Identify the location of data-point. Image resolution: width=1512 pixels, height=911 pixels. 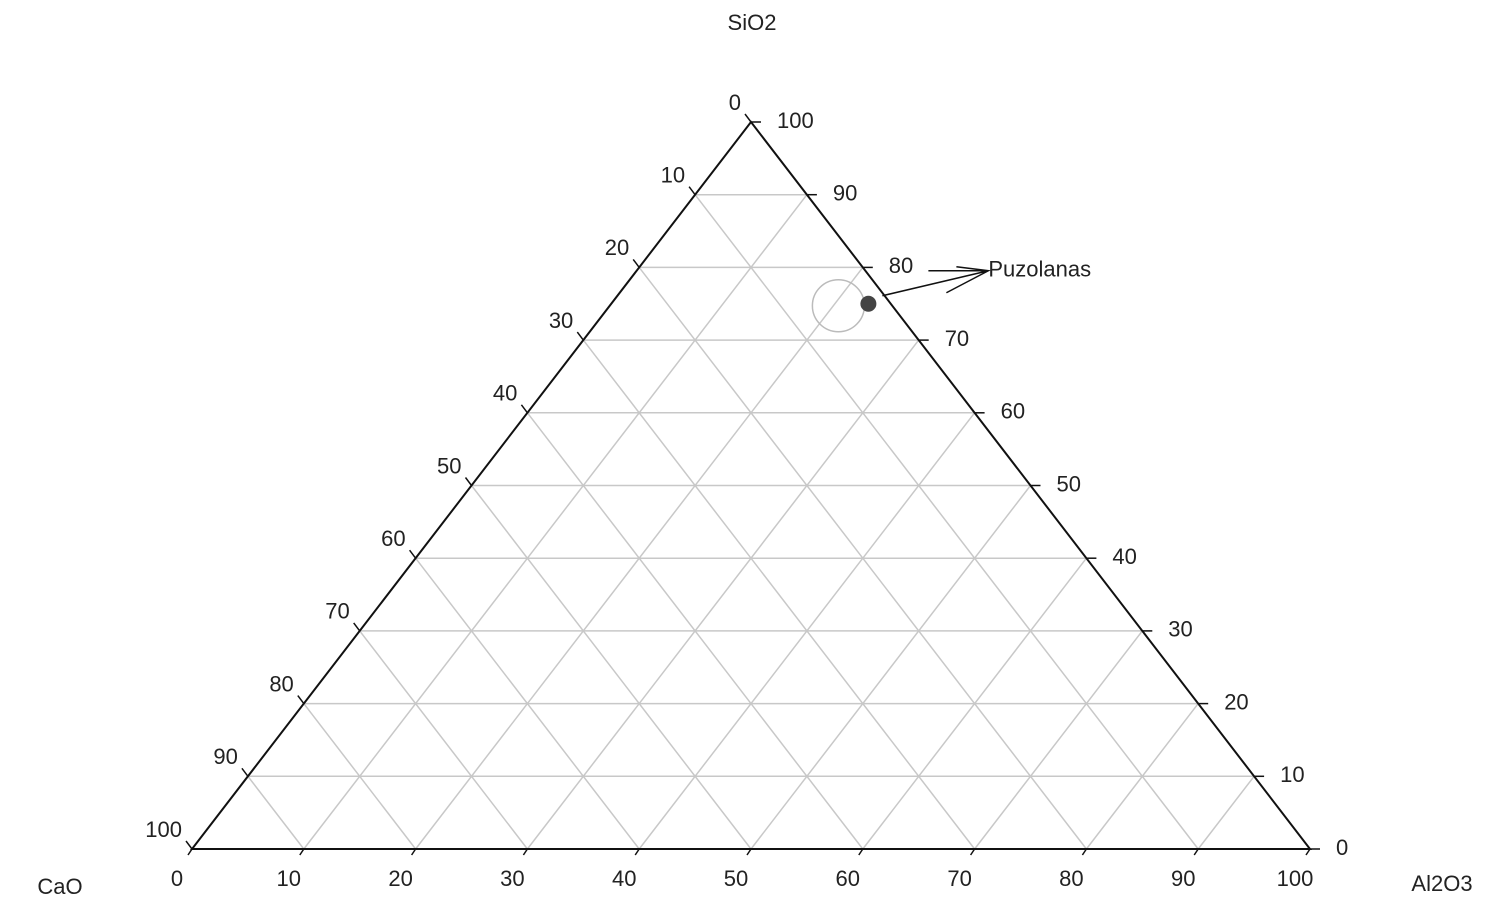
(868, 303).